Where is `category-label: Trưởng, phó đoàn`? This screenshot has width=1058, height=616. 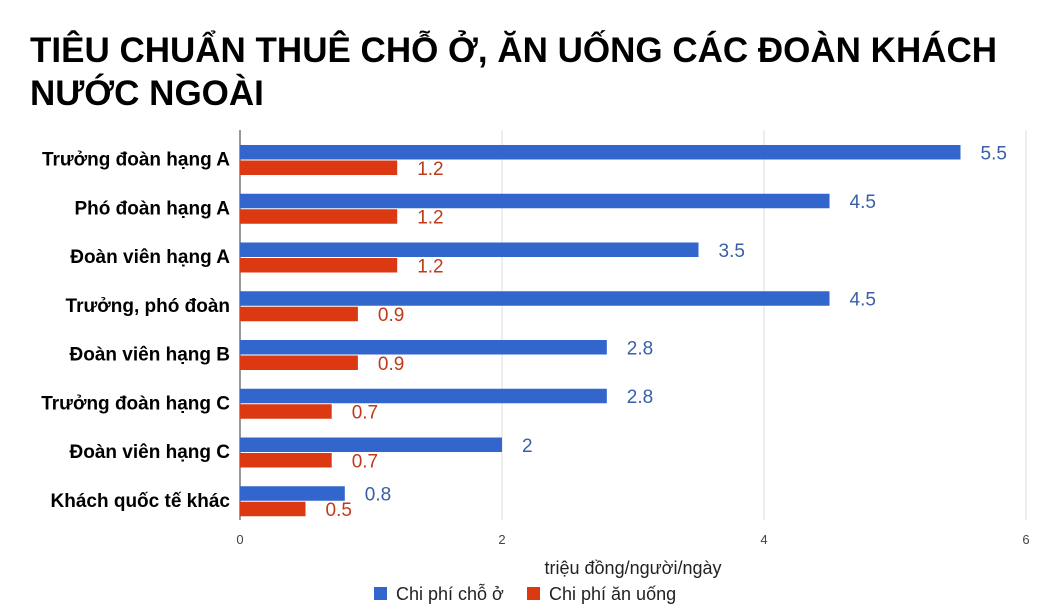
category-label: Trưởng, phó đoàn is located at coordinates (148, 306).